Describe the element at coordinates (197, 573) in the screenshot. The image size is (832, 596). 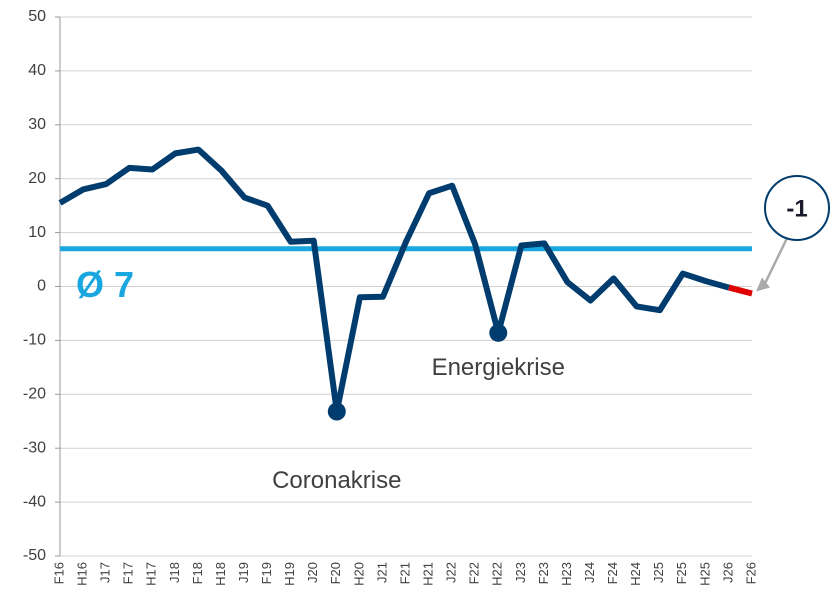
I see `x-tick-label: F18` at that location.